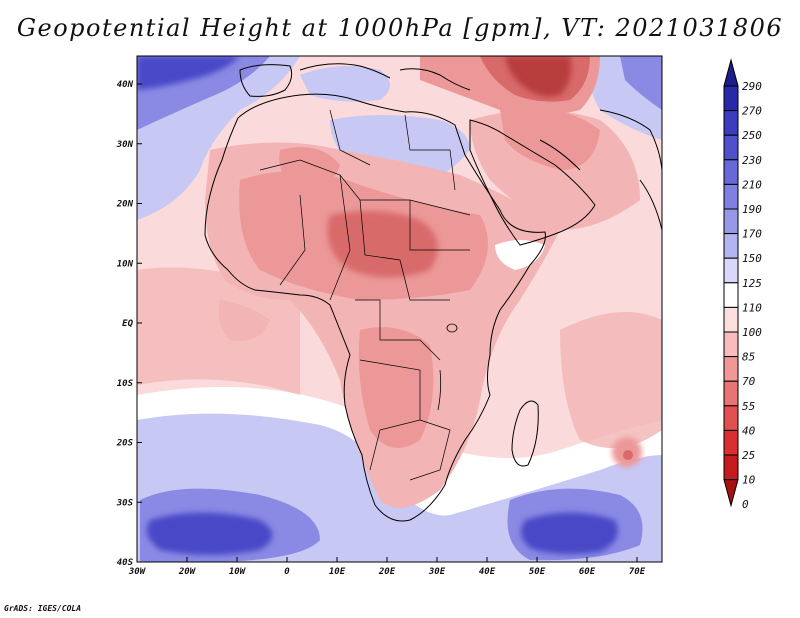 This screenshot has height=618, width=800. What do you see at coordinates (238, 572) in the screenshot?
I see `lon-label: 10W` at bounding box center [238, 572].